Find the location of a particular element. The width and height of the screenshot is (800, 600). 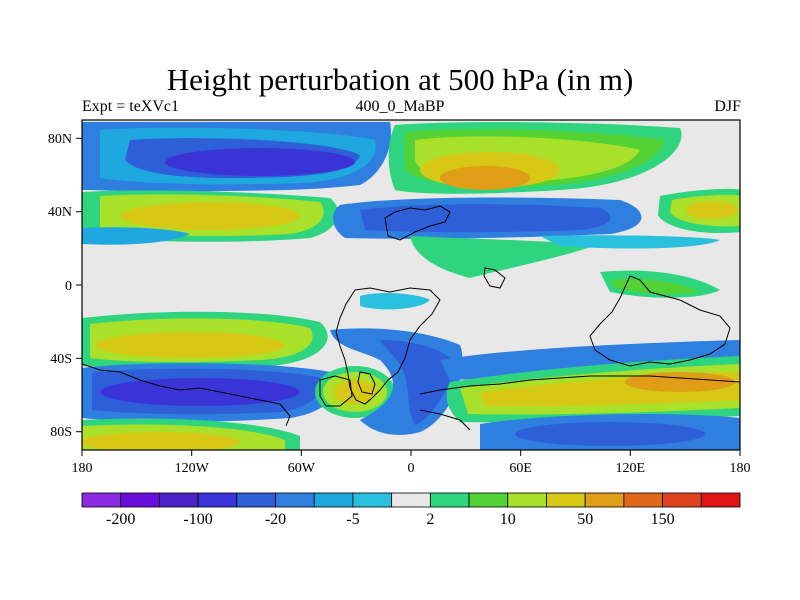

lon-label: 120W is located at coordinates (192, 468).